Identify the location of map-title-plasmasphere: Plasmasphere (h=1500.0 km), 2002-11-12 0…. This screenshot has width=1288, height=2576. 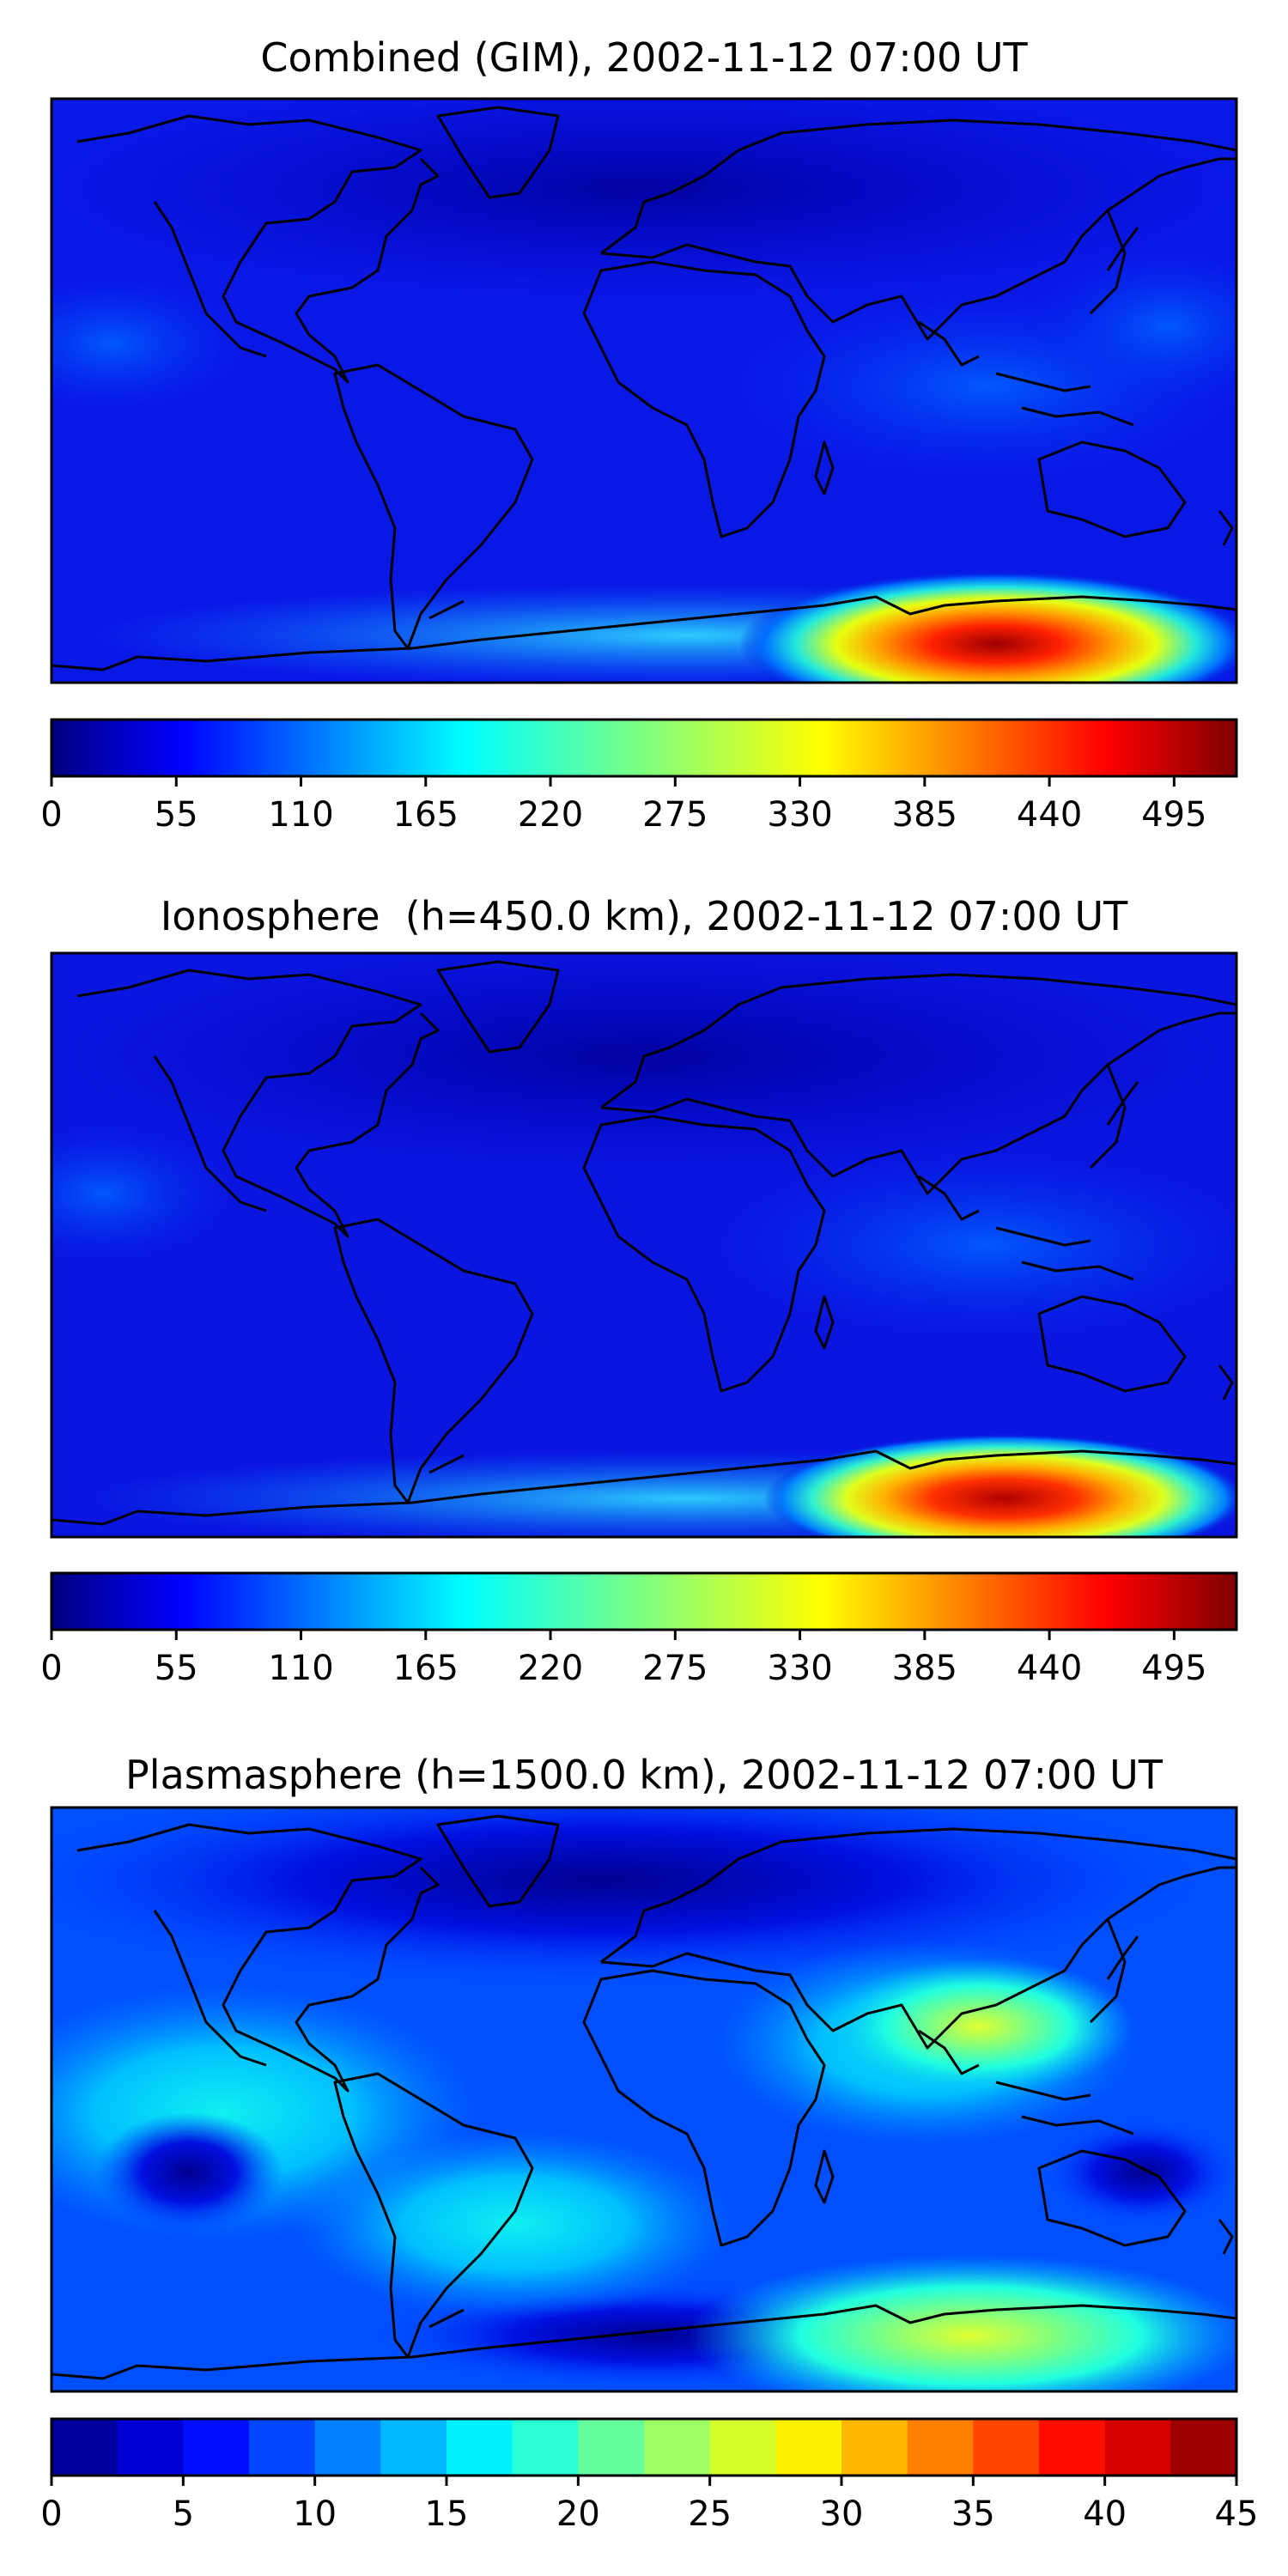
(644, 1775).